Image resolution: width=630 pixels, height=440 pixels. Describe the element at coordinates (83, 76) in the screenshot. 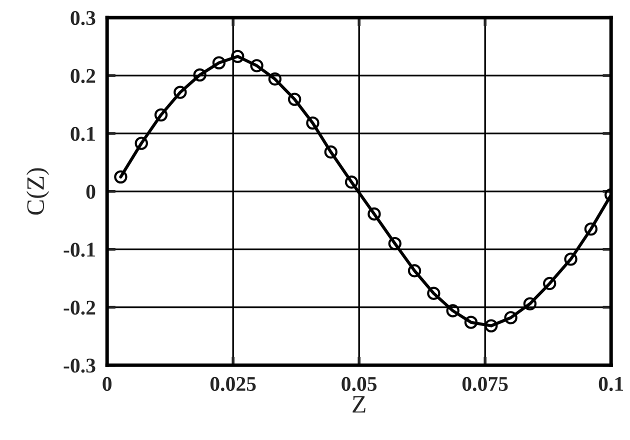

I see `y-tick-label: 0.2` at that location.